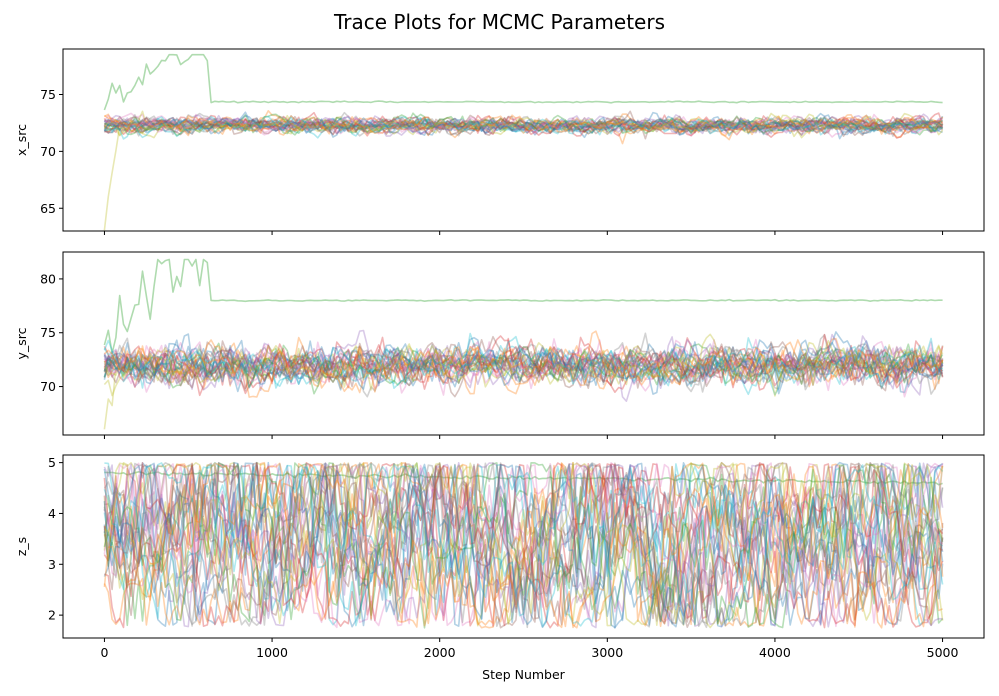 The height and width of the screenshot is (696, 999). I want to click on x-tick-label: 0, so click(104, 652).